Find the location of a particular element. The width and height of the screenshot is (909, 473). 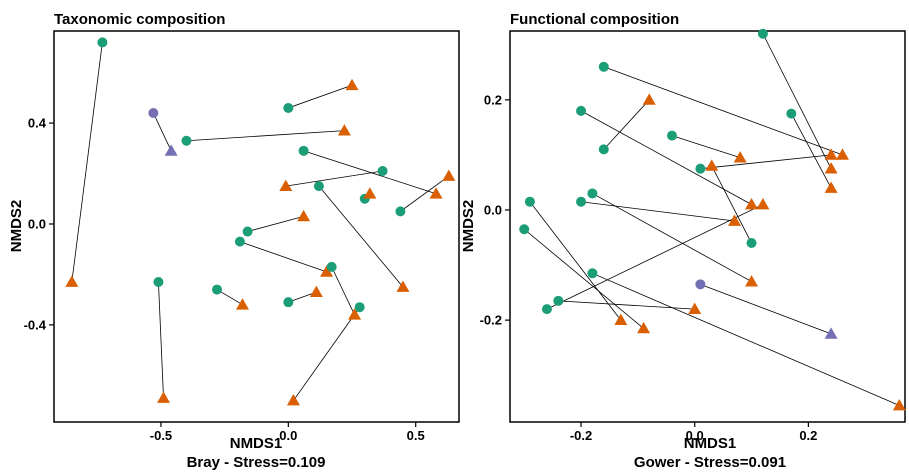

y-axis-title: NMDS2 is located at coordinates (16, 226).